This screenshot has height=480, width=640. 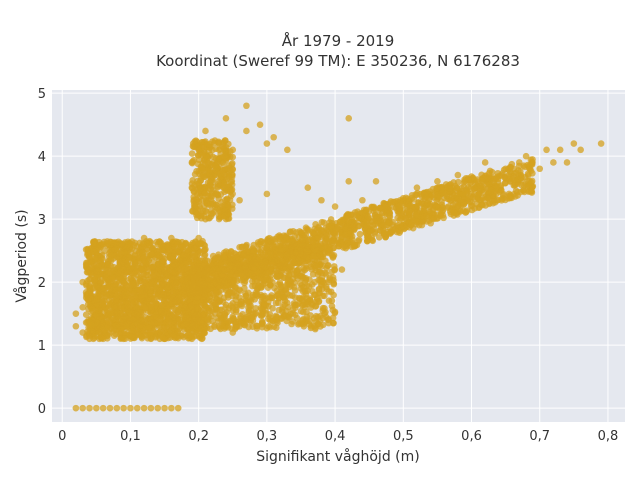 What do you see at coordinates (267, 436) in the screenshot?
I see `x-tick-label: 0,3` at bounding box center [267, 436].